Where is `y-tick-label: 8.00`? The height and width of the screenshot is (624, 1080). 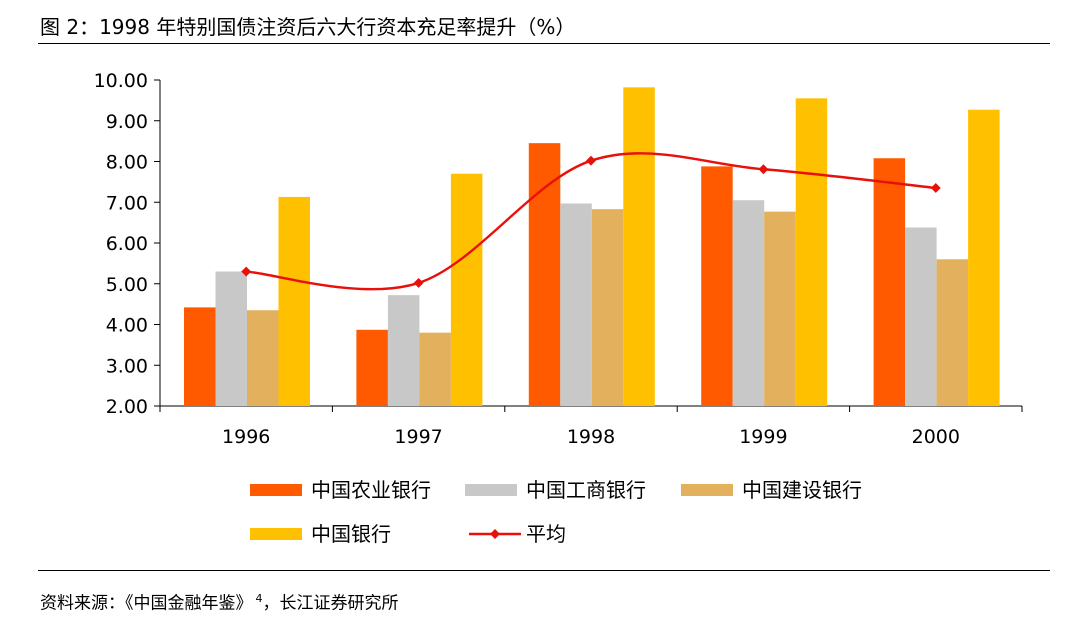
y-tick-label: 8.00 is located at coordinates (127, 163).